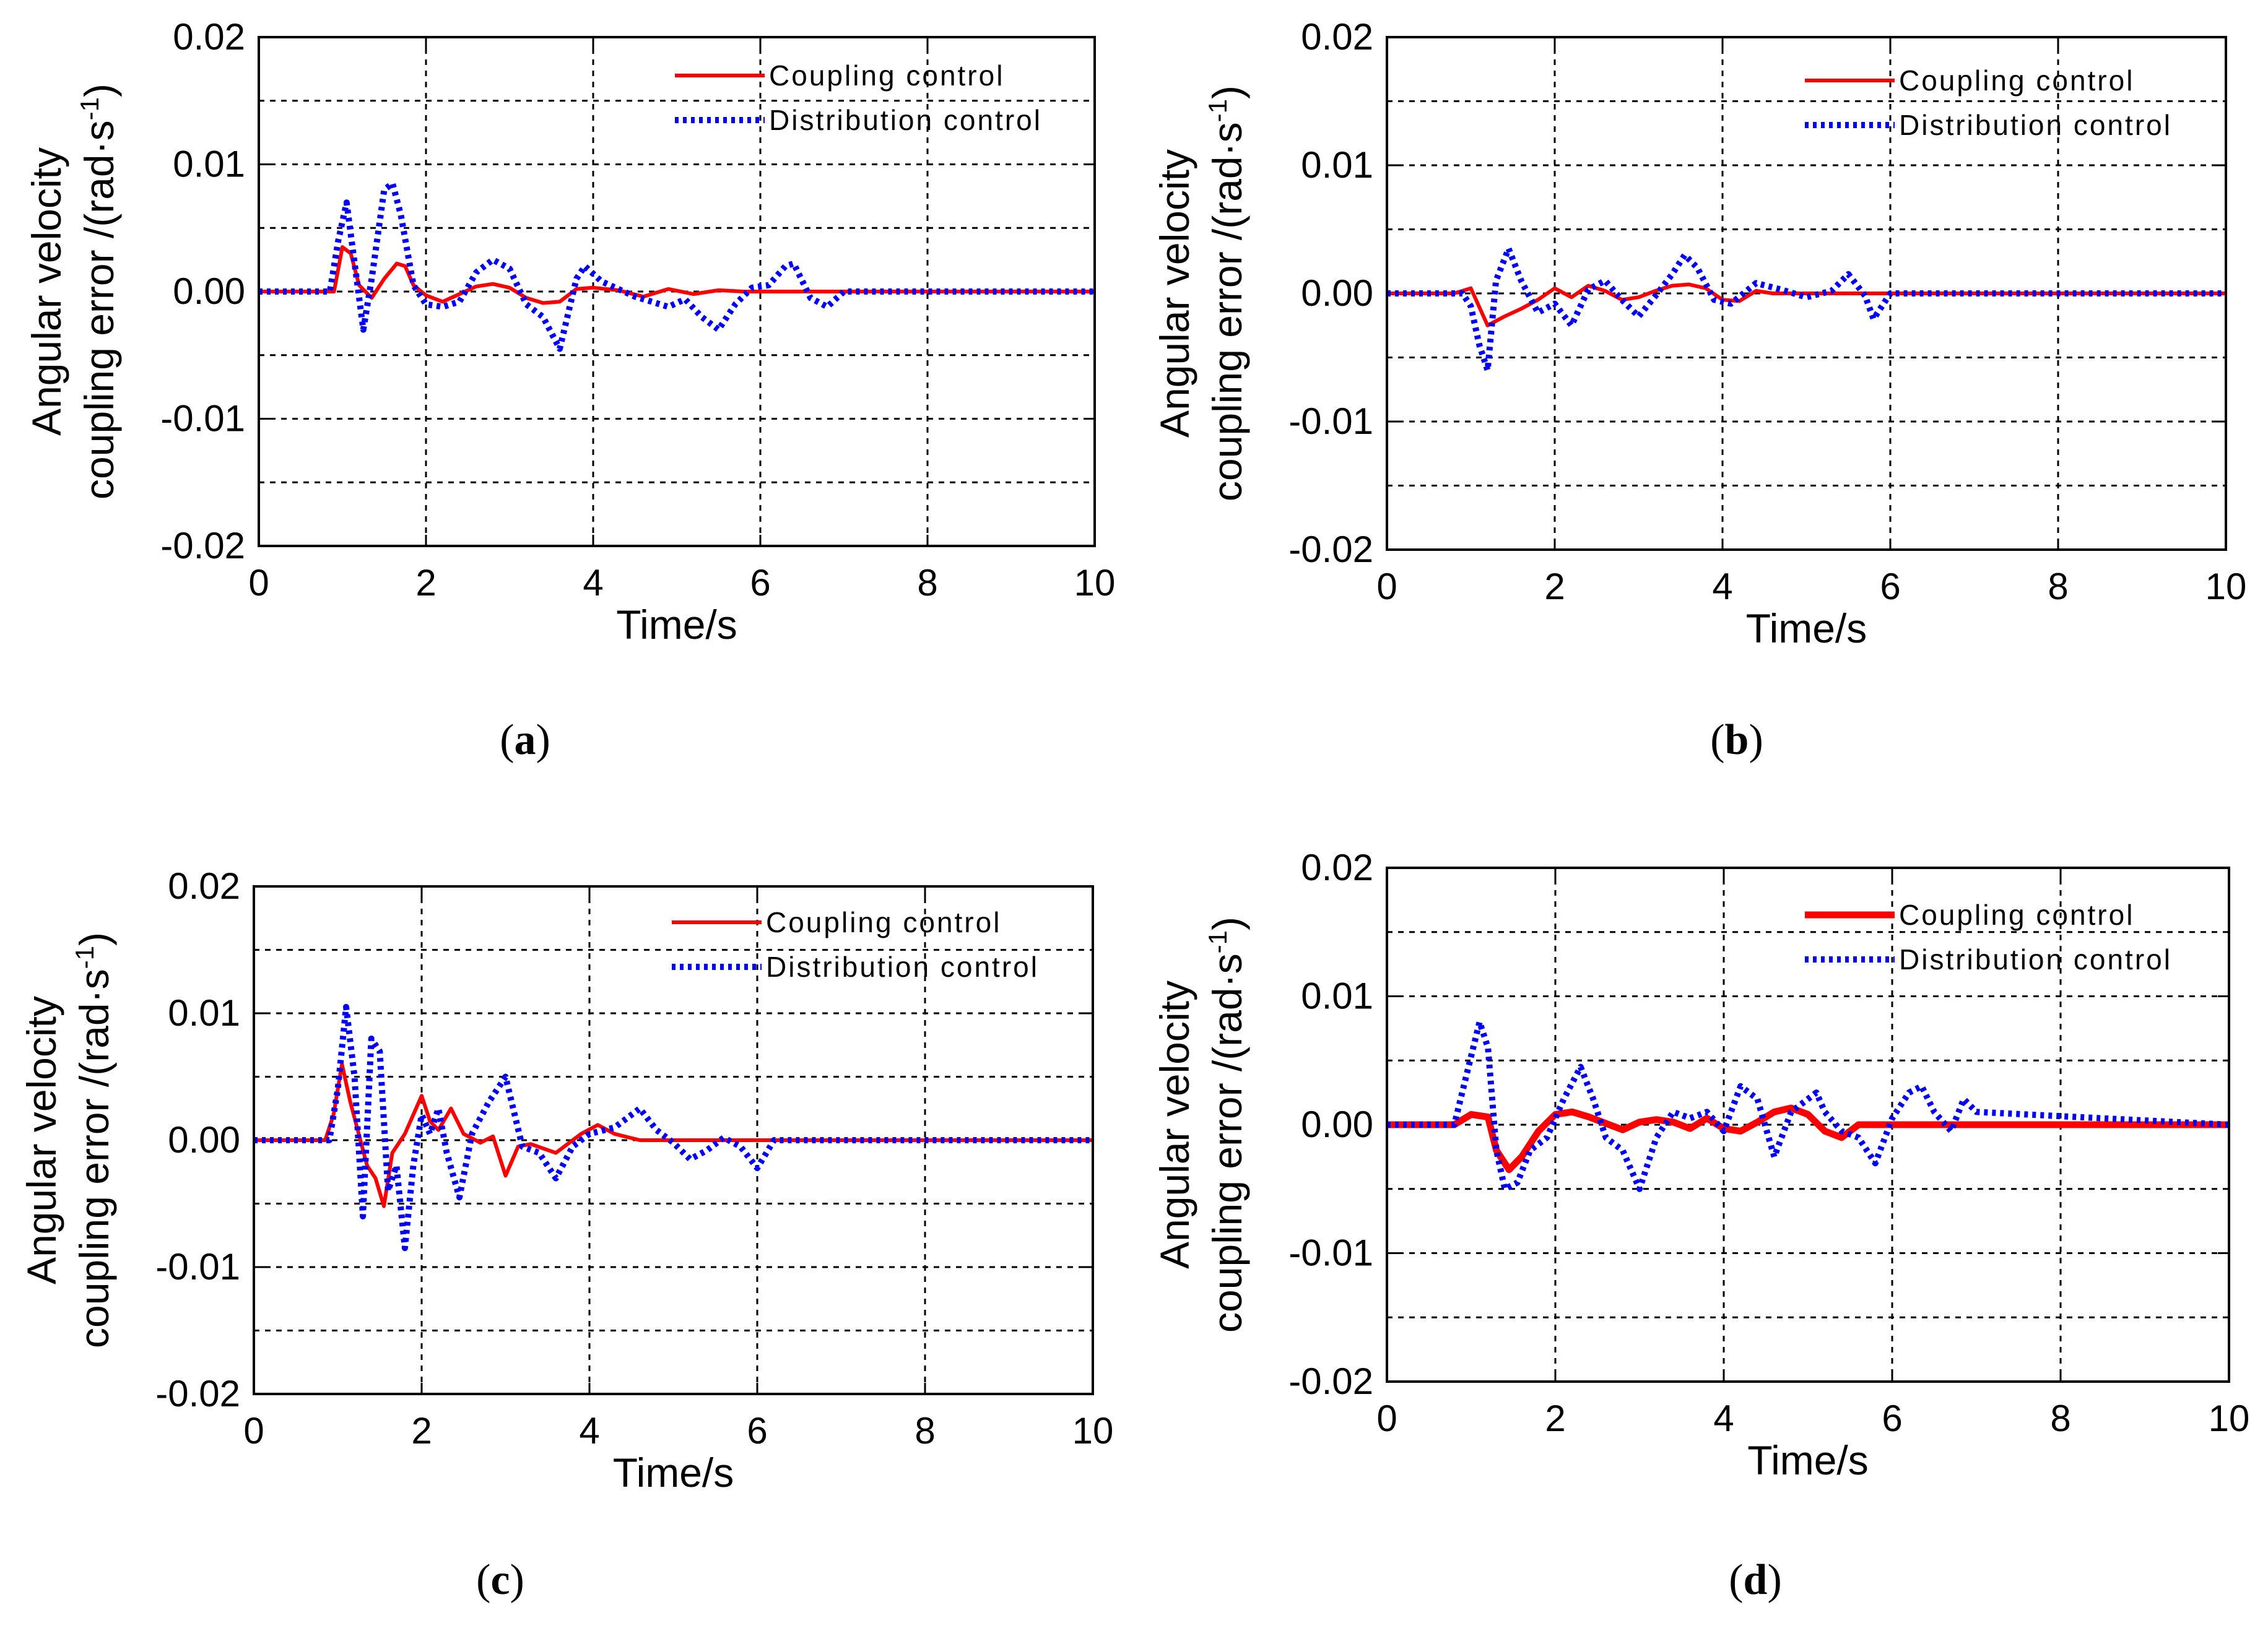 This screenshot has height=1636, width=2268. I want to click on panel-caption: (a), so click(525, 740).